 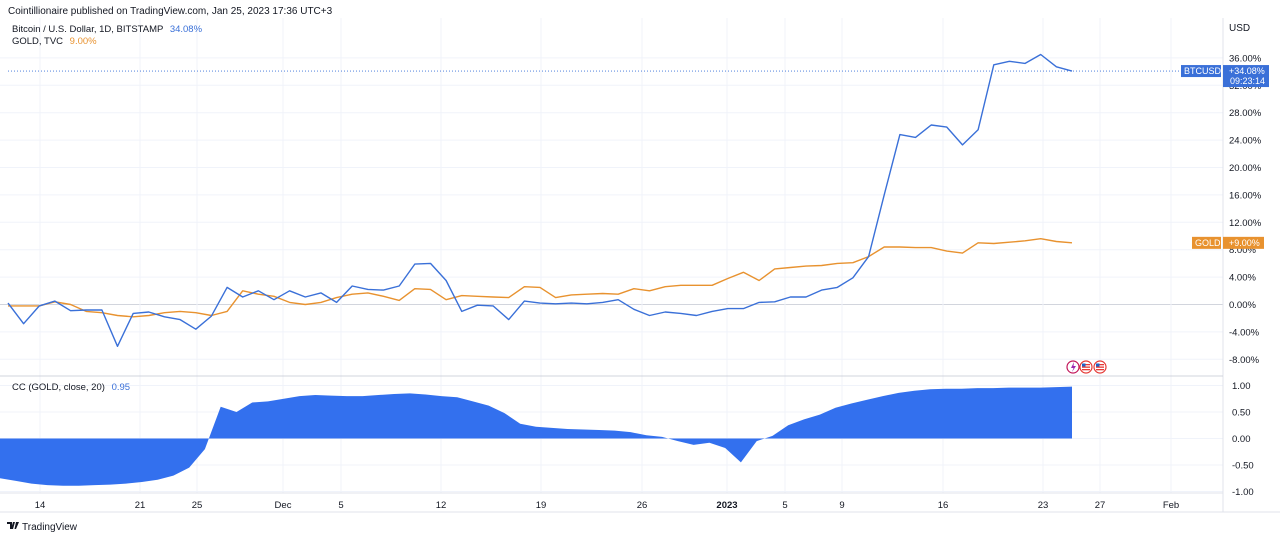 What do you see at coordinates (1243, 466) in the screenshot?
I see `cc-y-tick-label: -0.50` at bounding box center [1243, 466].